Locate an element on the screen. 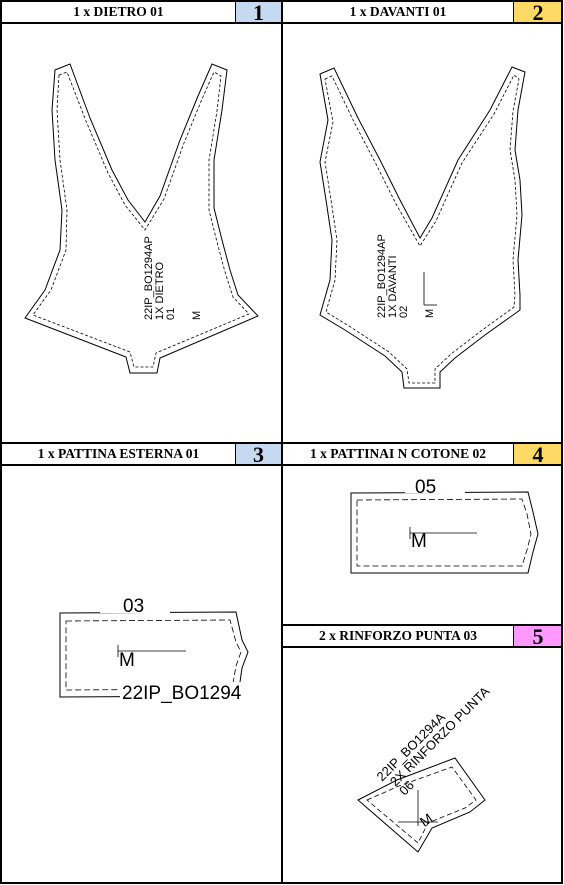  piece-rinforzo-punta: 22IP_BO1294A 2X RINFORZO PUNTA 06 M is located at coordinates (425, 768).